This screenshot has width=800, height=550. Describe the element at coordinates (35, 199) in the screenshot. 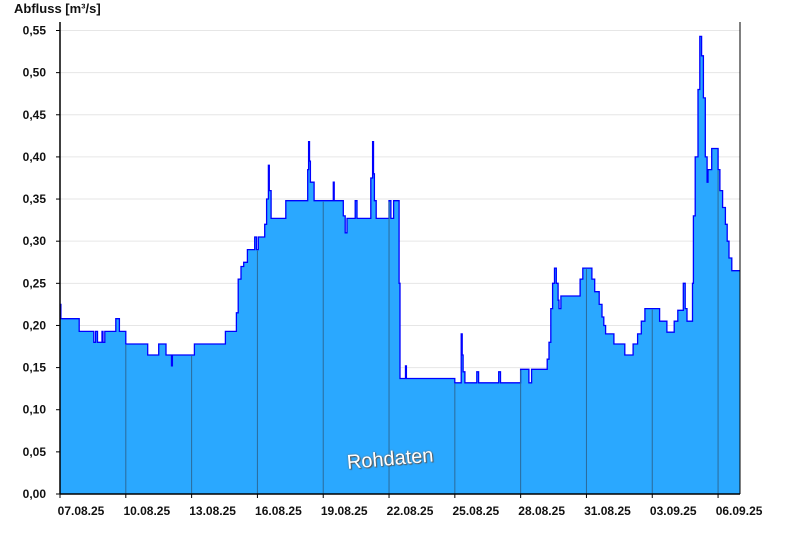

I see `y-tick-label: 0,35` at that location.